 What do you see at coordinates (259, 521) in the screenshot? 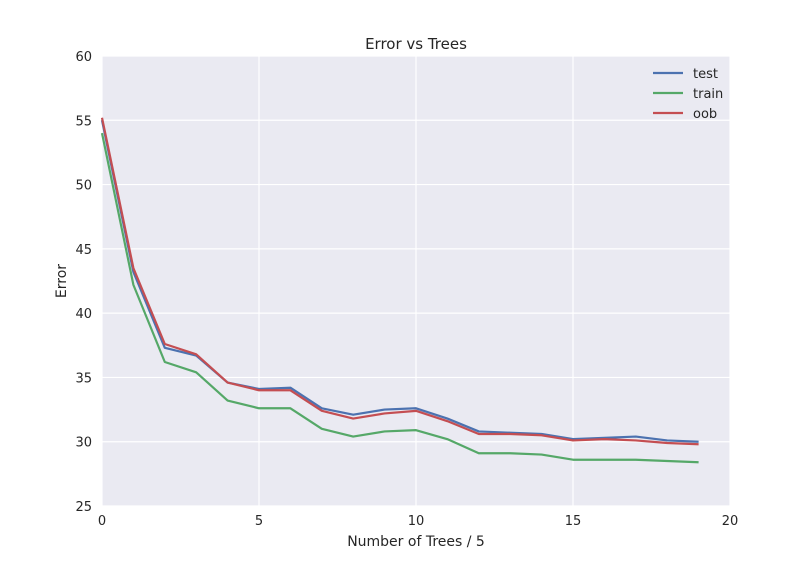
I see `x-tick-label: 5` at bounding box center [259, 521].